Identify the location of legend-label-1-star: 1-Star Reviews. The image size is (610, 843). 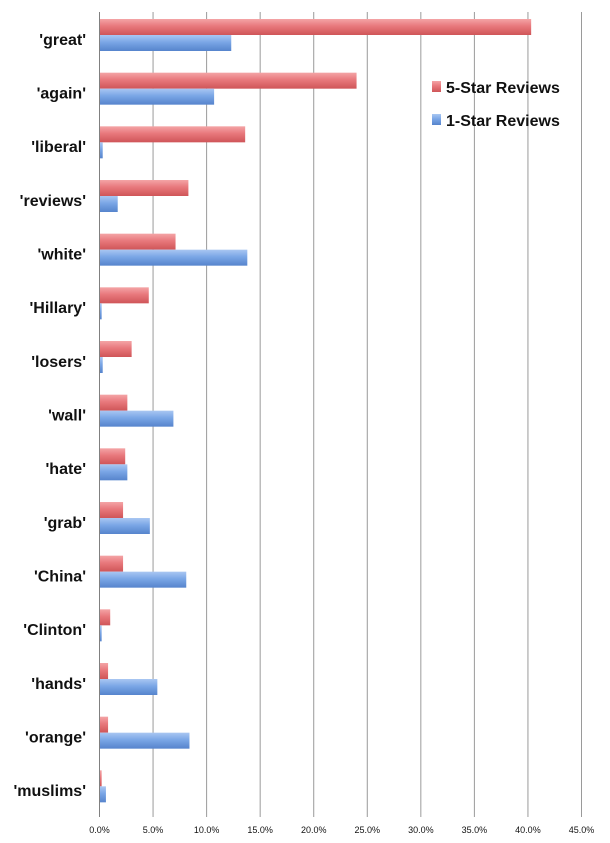
(503, 121).